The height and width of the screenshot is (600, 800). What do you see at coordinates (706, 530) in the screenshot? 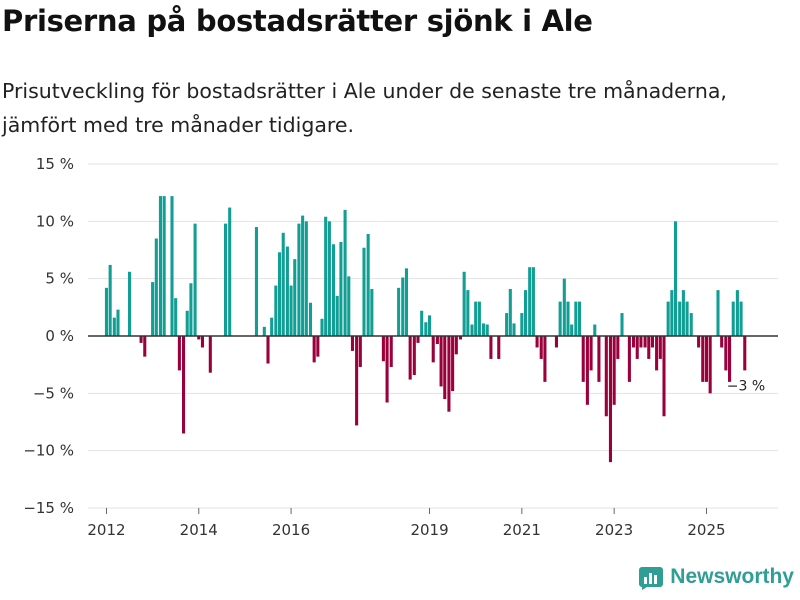
I see `x-tick-label: 2025` at bounding box center [706, 530].